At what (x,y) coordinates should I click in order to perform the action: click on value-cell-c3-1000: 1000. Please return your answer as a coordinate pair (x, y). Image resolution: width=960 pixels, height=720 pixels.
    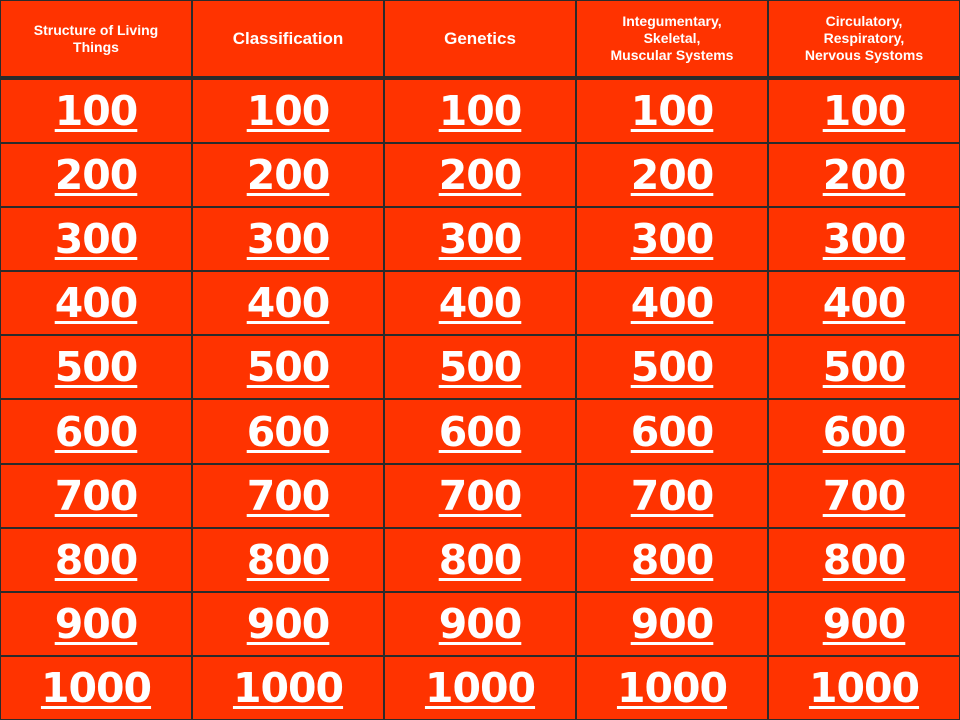
    Looking at the image, I should click on (480, 687).